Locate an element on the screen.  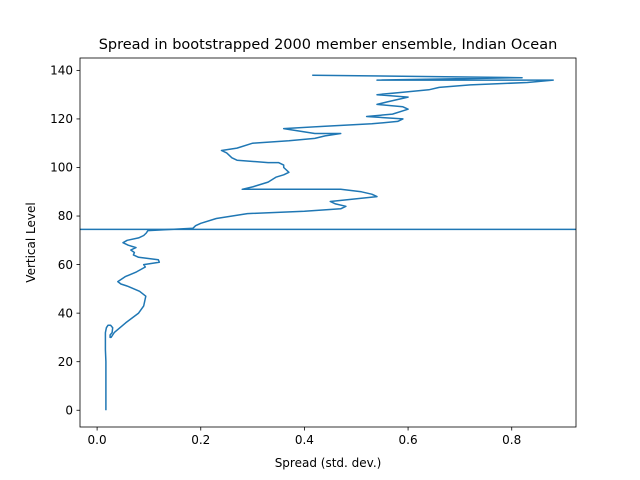
y-tick-label: 40 is located at coordinates (65, 313).